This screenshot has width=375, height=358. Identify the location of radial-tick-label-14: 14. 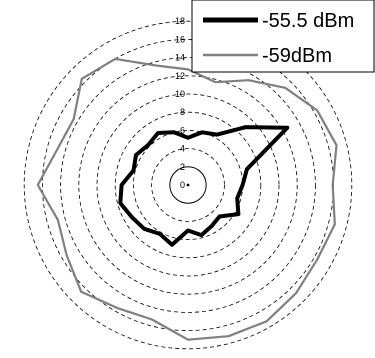
(180, 58).